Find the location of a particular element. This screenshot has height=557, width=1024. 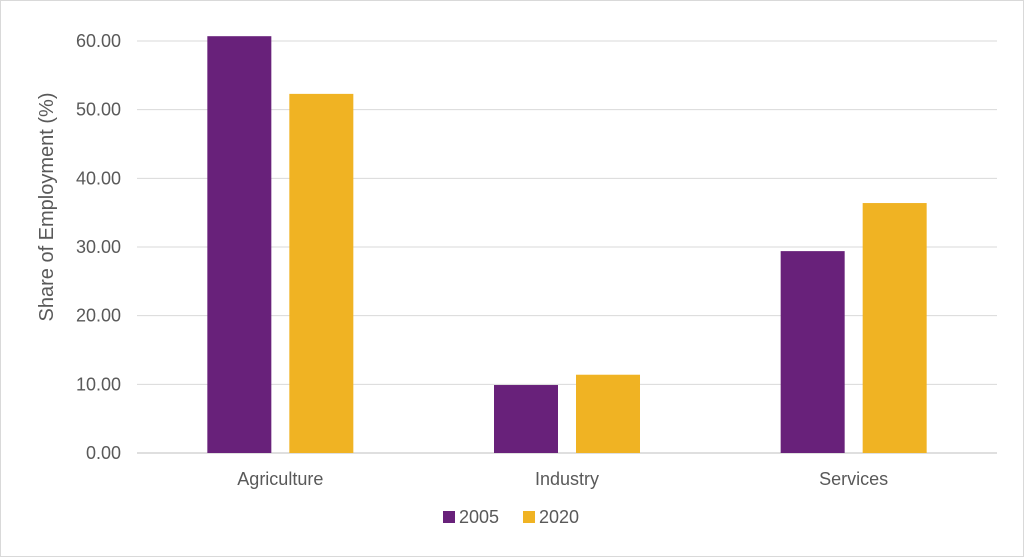

legend-swatch-2005 is located at coordinates (449, 517).